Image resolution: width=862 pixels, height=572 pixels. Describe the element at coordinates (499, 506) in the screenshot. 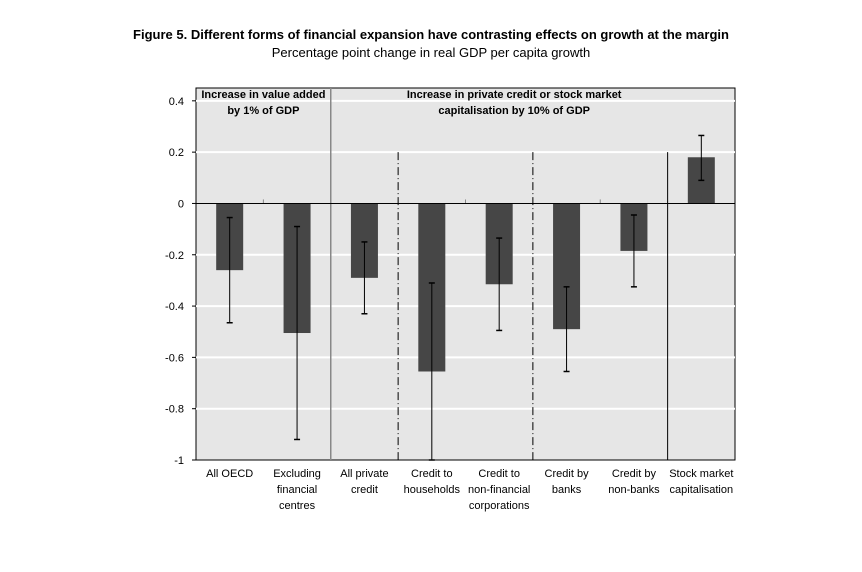

I see `x-tick-label: corporations` at that location.